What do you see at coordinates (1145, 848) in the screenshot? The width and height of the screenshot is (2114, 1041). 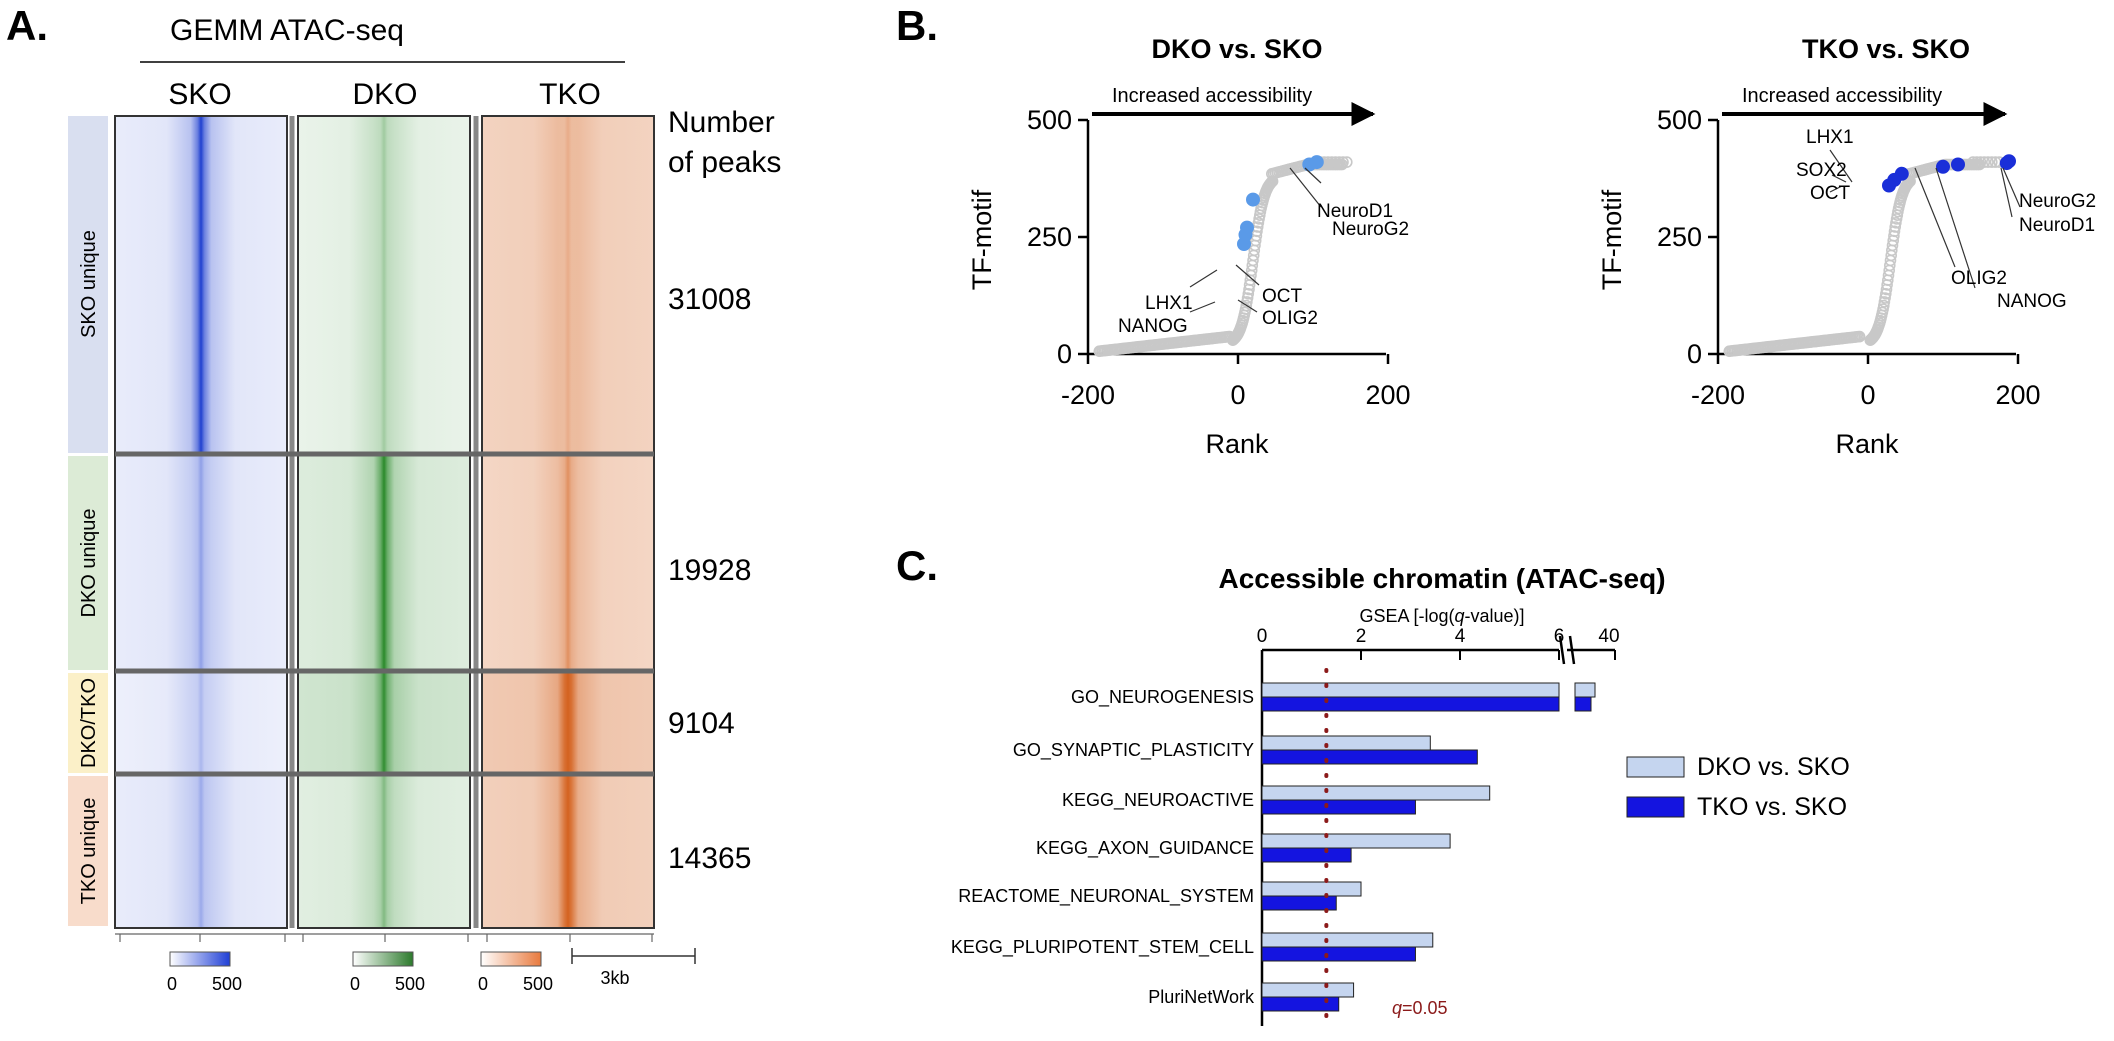 I see `category-label-kegg-axon-guidance: KEGG_AXON_GUIDANCE` at bounding box center [1145, 848].